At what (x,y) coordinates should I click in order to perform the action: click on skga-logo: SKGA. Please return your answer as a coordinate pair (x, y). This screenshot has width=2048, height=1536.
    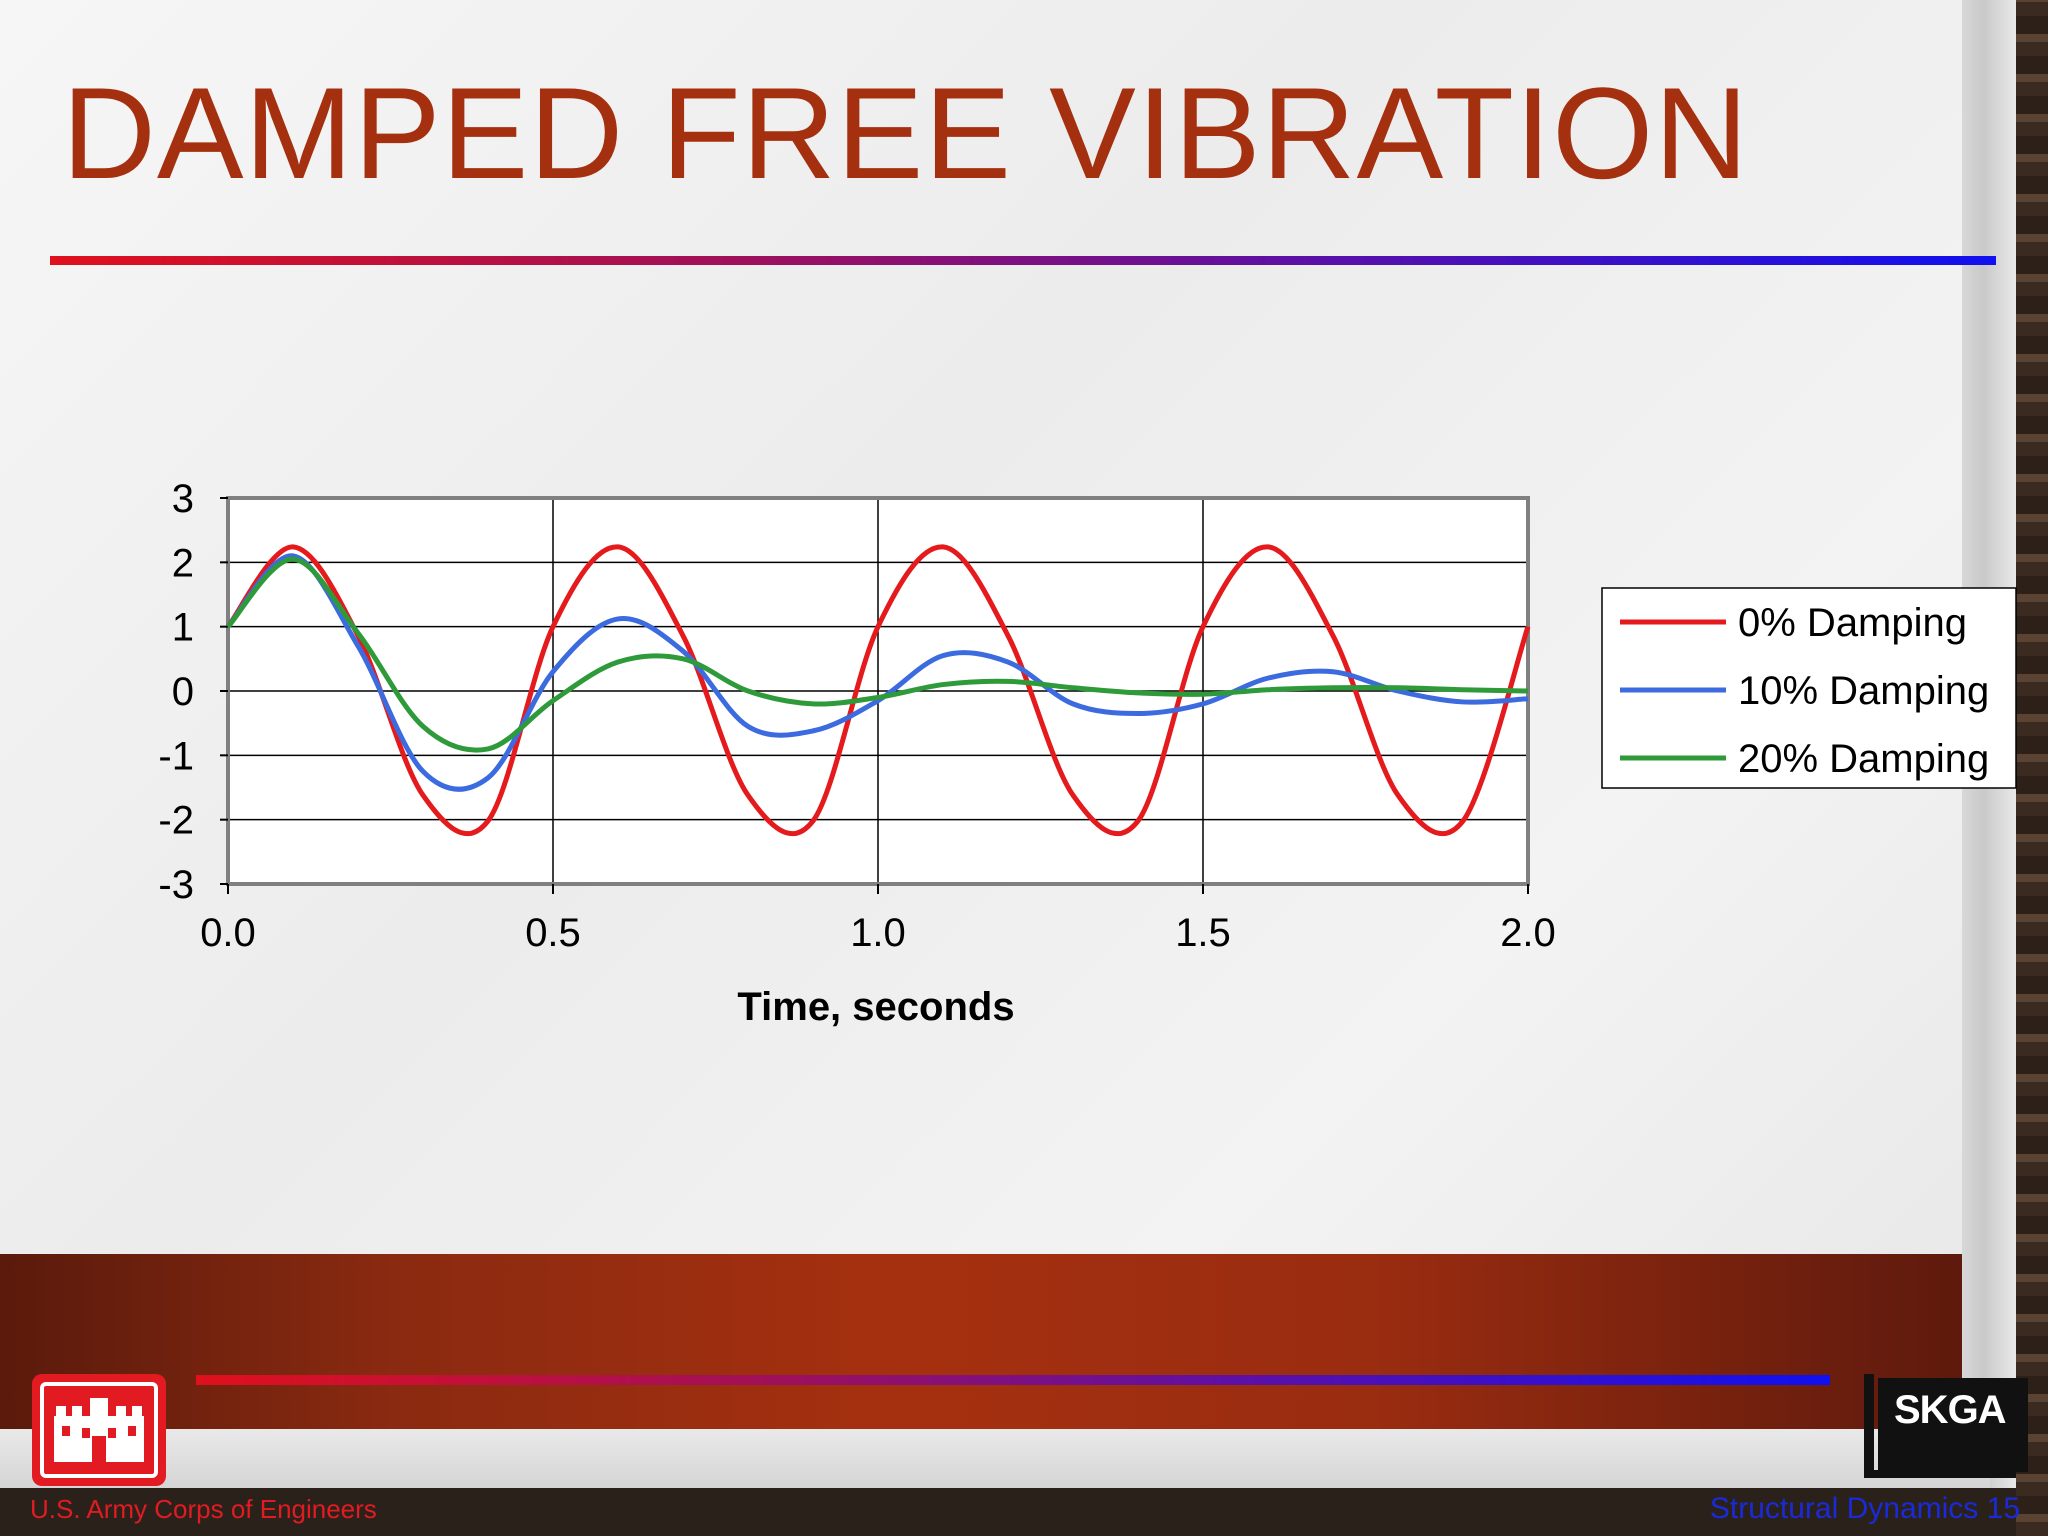
    Looking at the image, I should click on (1946, 1426).